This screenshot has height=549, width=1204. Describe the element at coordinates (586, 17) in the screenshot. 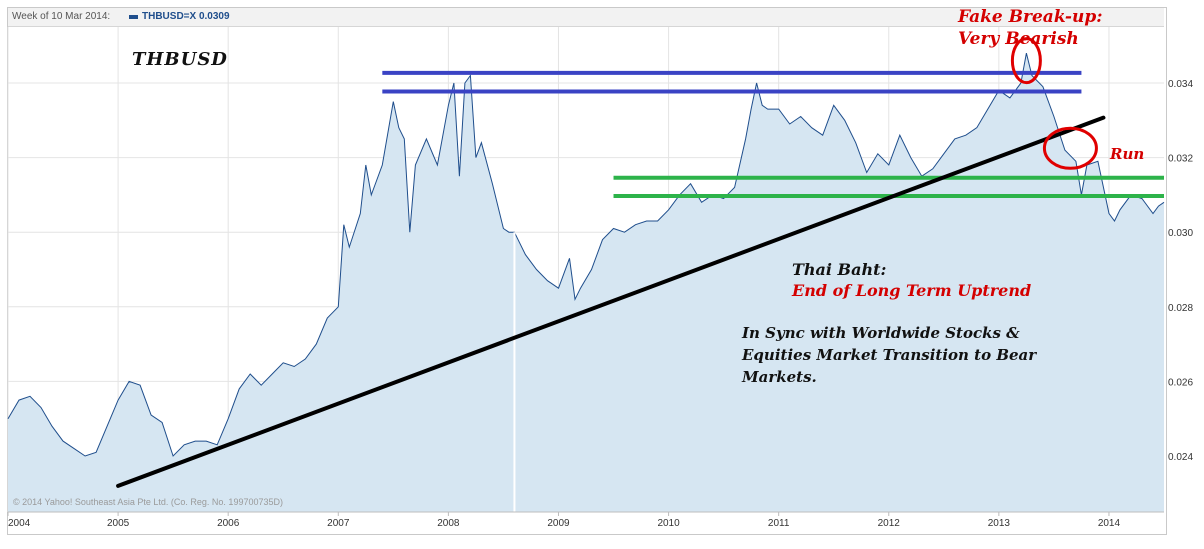

I see `legend-strip` at that location.